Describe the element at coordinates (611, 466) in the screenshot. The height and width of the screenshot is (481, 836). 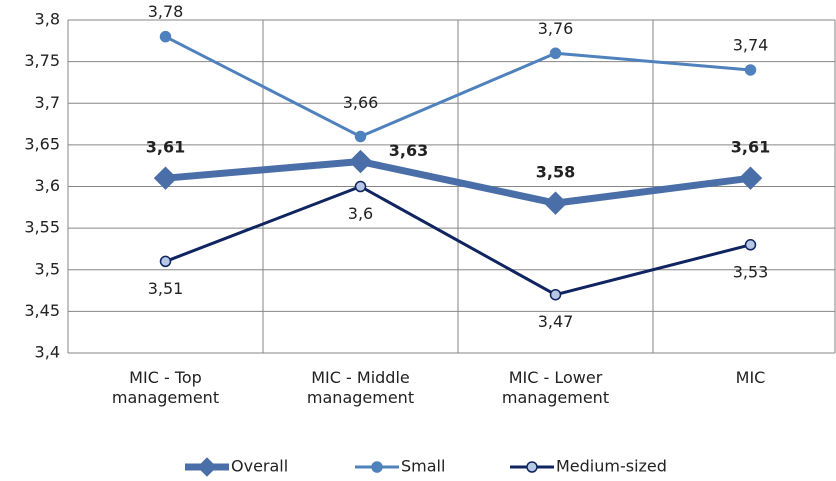
I see `legend-label: Medium-sized` at that location.